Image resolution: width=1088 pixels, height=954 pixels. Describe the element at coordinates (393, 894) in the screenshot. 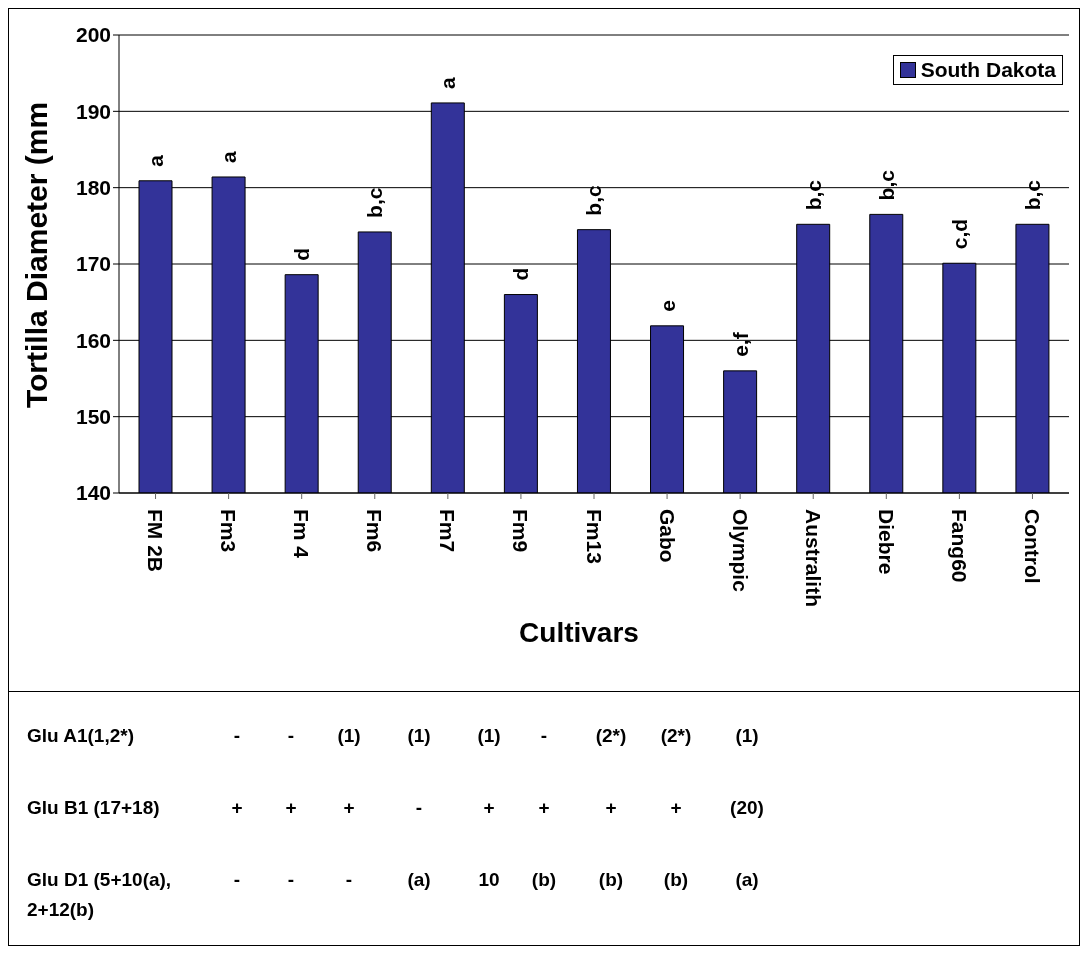

I see `text: Glu D1 (5+10(a), 2+12(b) - - - (a) 10 (b) (b) (b) (a)` at that location.